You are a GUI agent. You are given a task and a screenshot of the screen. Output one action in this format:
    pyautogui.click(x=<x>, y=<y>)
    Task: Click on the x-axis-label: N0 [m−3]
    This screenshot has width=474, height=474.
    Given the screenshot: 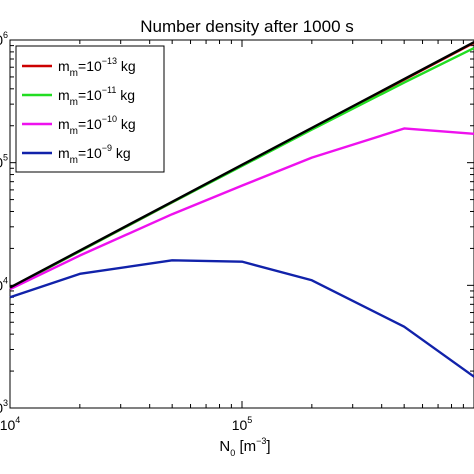 What is the action you would take?
    pyautogui.click(x=244, y=447)
    